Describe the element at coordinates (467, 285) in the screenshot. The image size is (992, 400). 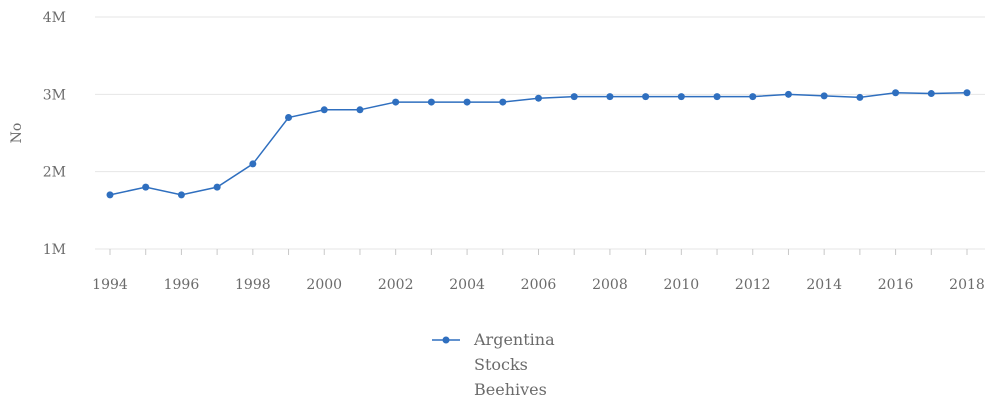
I see `x-tick-label: 2004` at that location.